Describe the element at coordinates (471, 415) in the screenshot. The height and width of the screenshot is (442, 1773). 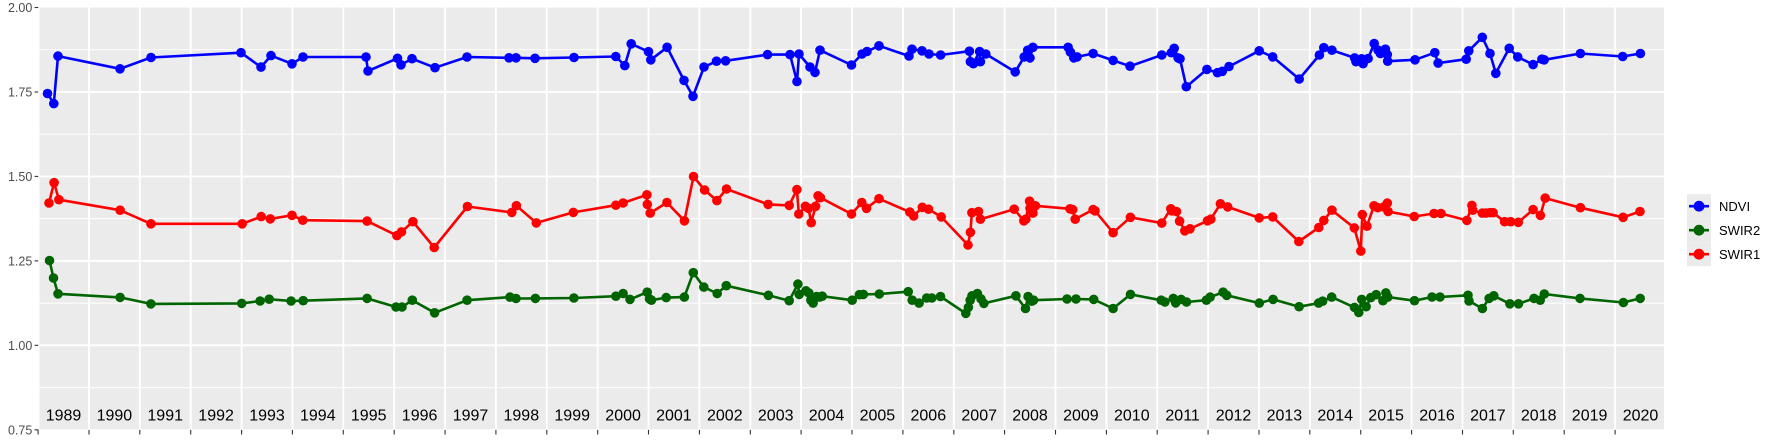
I see `svg-text: 1997` at that location.